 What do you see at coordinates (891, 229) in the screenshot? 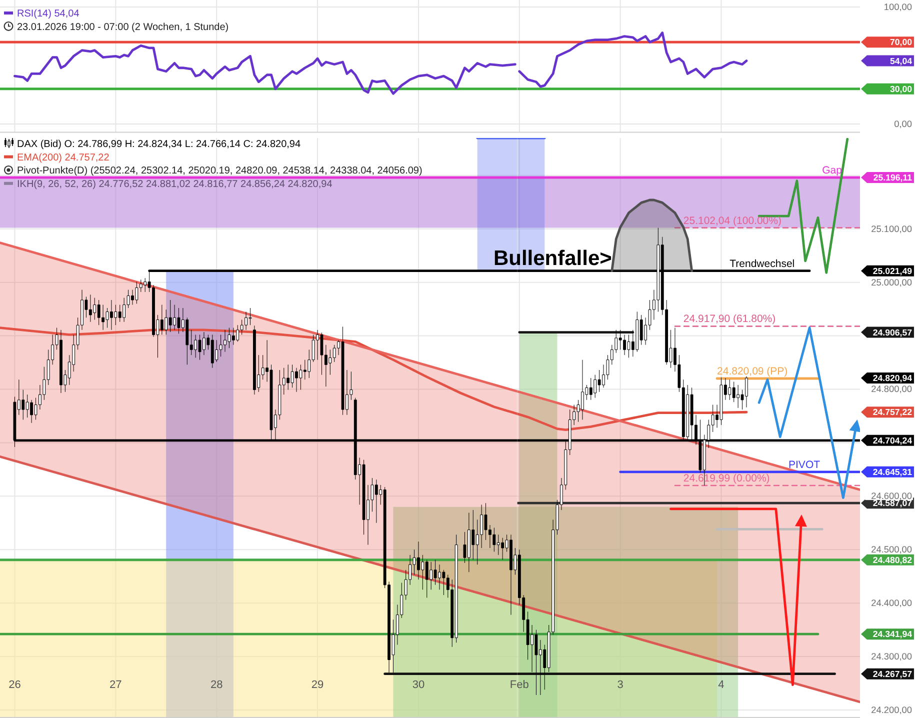
I see `y-tick-label: 25.100,00` at bounding box center [891, 229].